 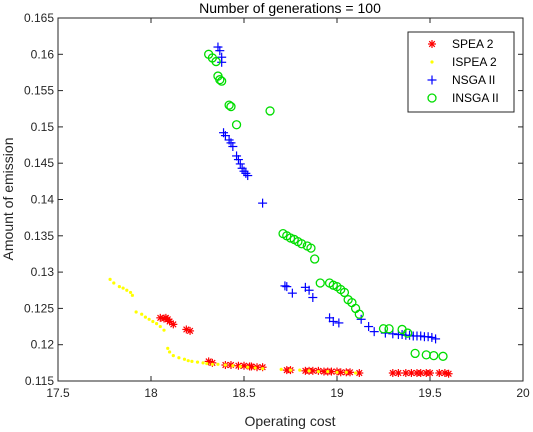 What do you see at coordinates (43, 345) in the screenshot?
I see `y-tick-label: 0.12` at bounding box center [43, 345].